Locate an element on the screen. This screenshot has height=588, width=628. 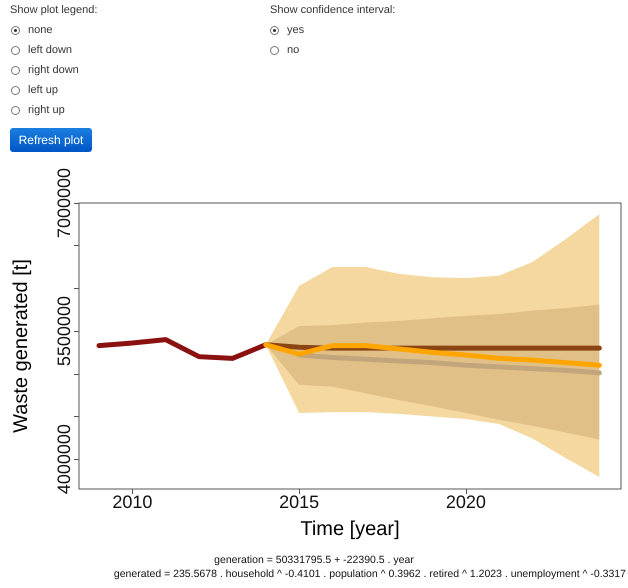
text: Show plot legend: is located at coordinates (54, 10).